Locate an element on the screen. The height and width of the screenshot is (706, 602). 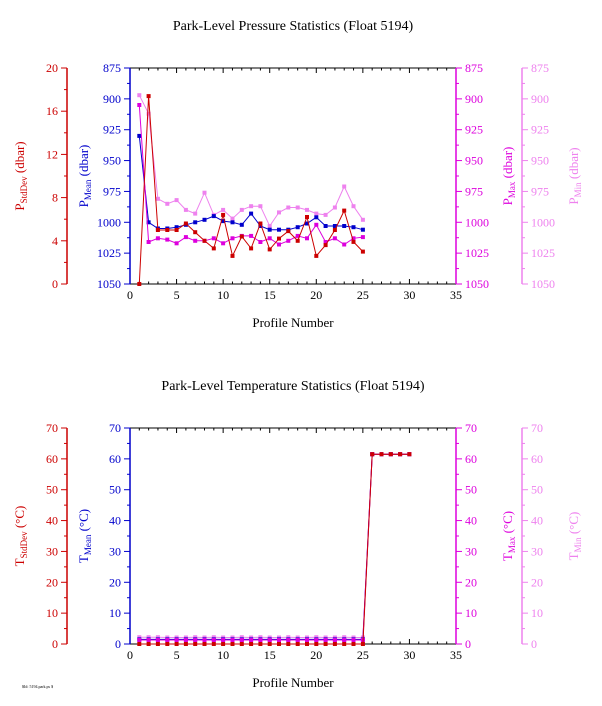
x-tick-label: 15 is located at coordinates (270, 655).